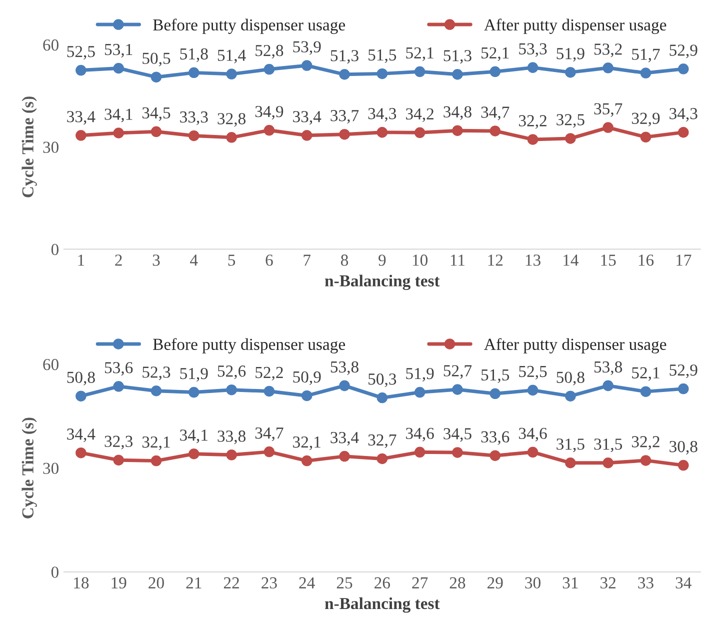 This screenshot has height=639, width=711. Describe the element at coordinates (496, 376) in the screenshot. I see `data-label: 51,5` at that location.